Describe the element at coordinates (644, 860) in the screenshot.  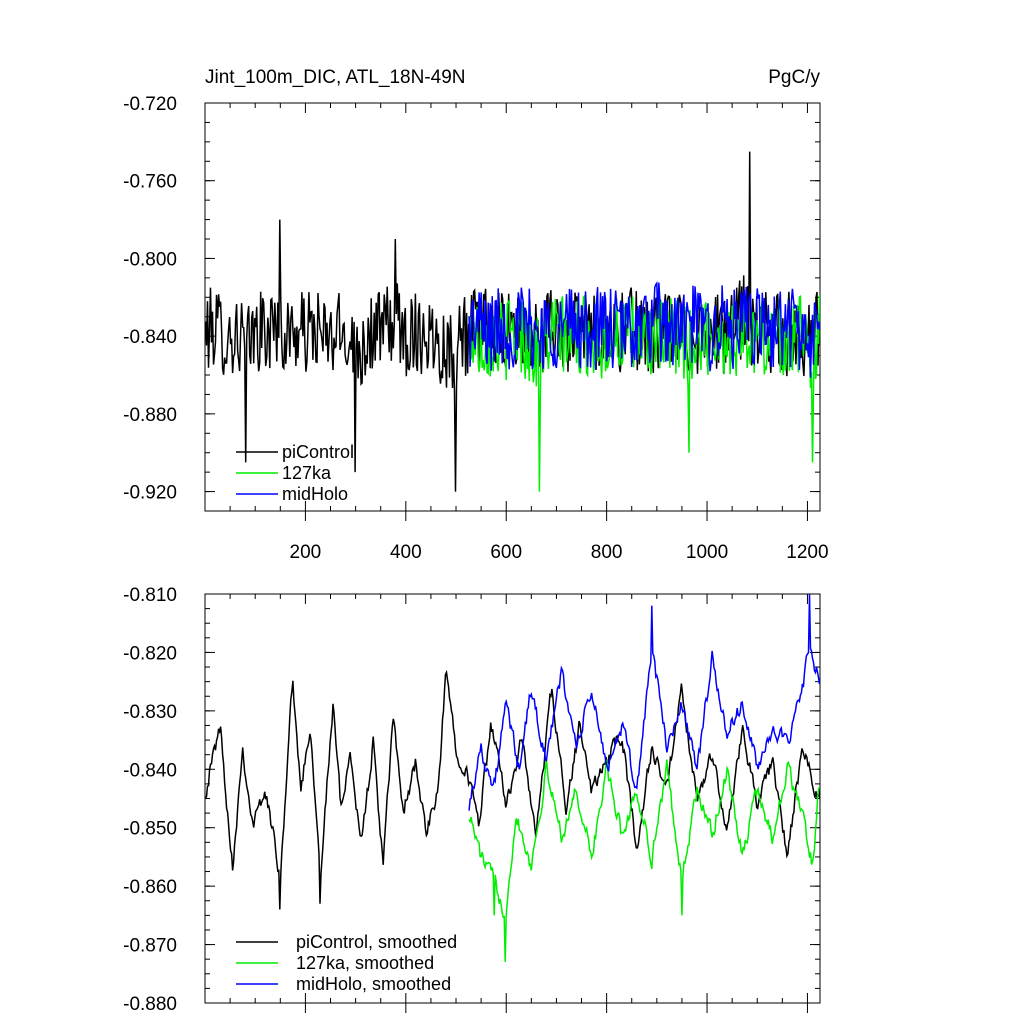
I see `series-line-127ka` at that location.